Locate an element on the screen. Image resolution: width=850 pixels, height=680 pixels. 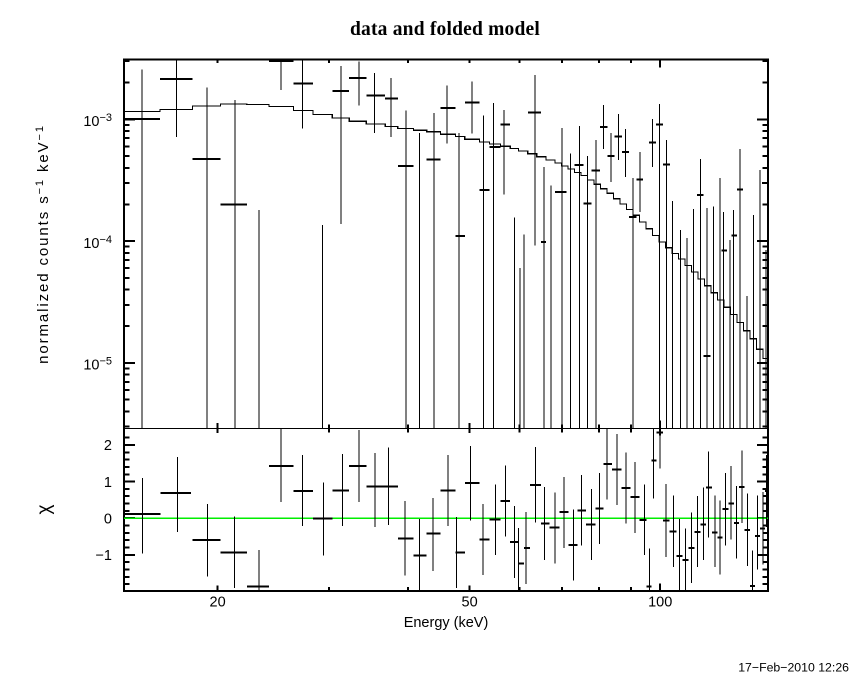
svg-text: 1 is located at coordinates (108, 483).